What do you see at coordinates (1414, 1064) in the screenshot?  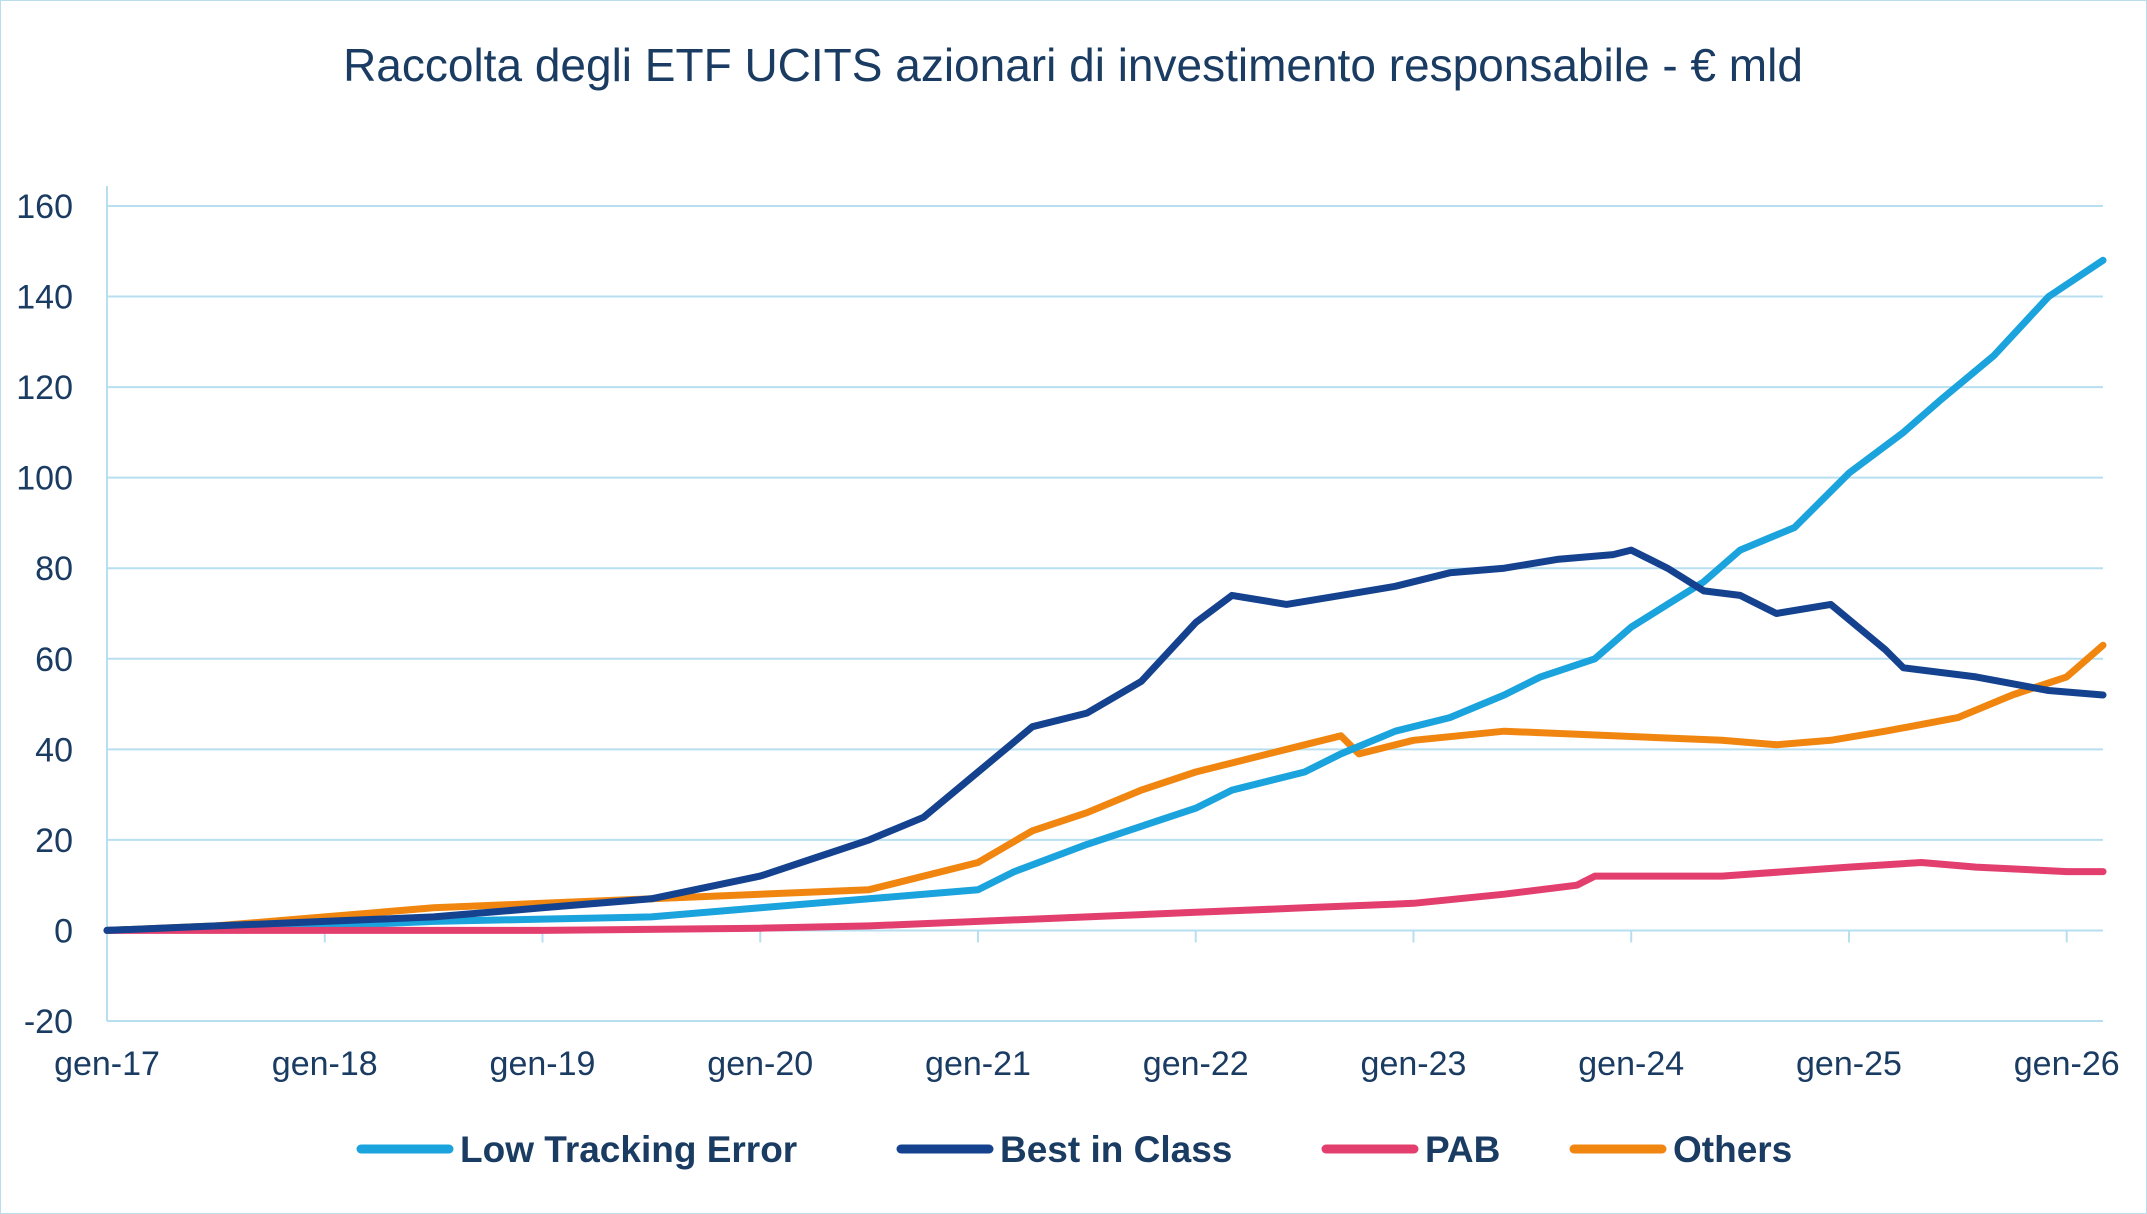 I see `x-tick-label: gen-23` at bounding box center [1414, 1064].